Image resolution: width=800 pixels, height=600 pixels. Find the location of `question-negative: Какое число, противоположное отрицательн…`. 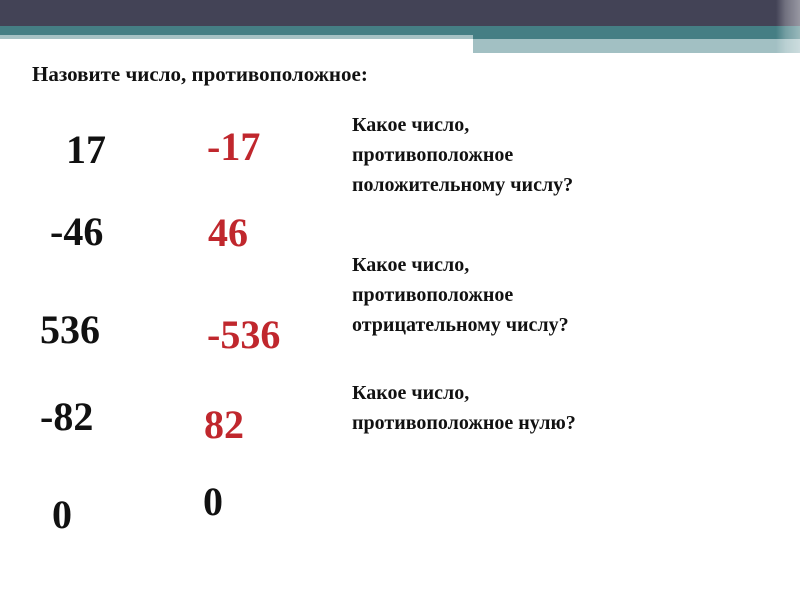

question-negative: Какое число, противоположное отрицательн… is located at coordinates (460, 295).